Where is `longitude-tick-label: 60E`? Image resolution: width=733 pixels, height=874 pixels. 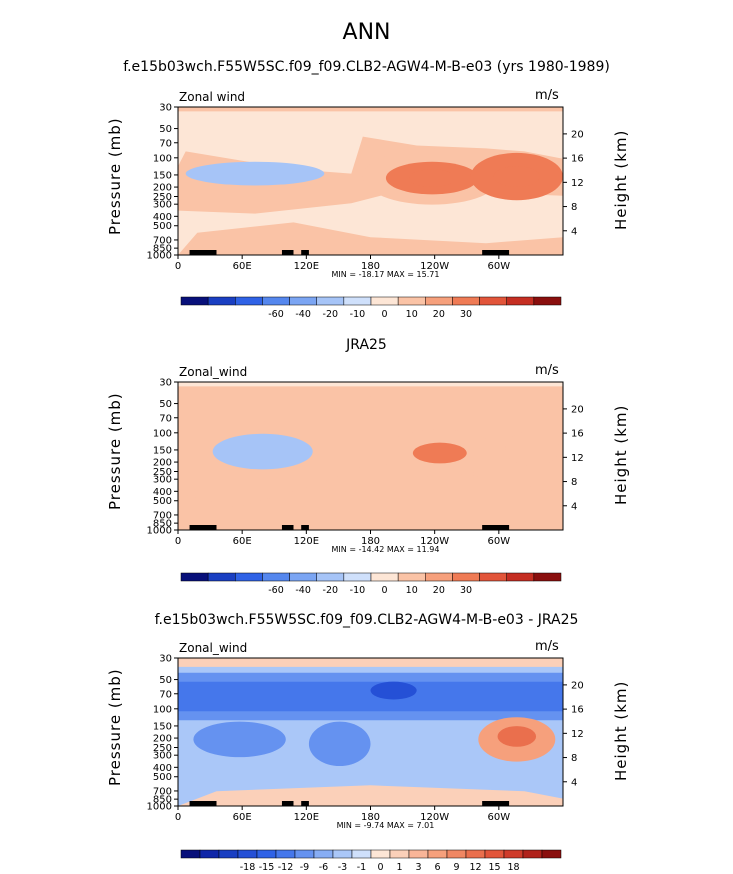 longitude-tick-label: 60E is located at coordinates (242, 541).